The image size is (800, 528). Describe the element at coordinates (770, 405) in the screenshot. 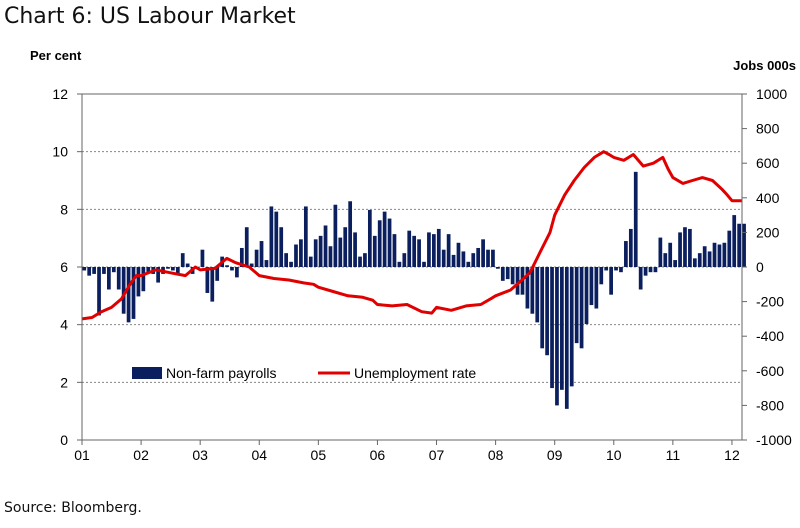

I see `right-tick-label: -800` at that location.